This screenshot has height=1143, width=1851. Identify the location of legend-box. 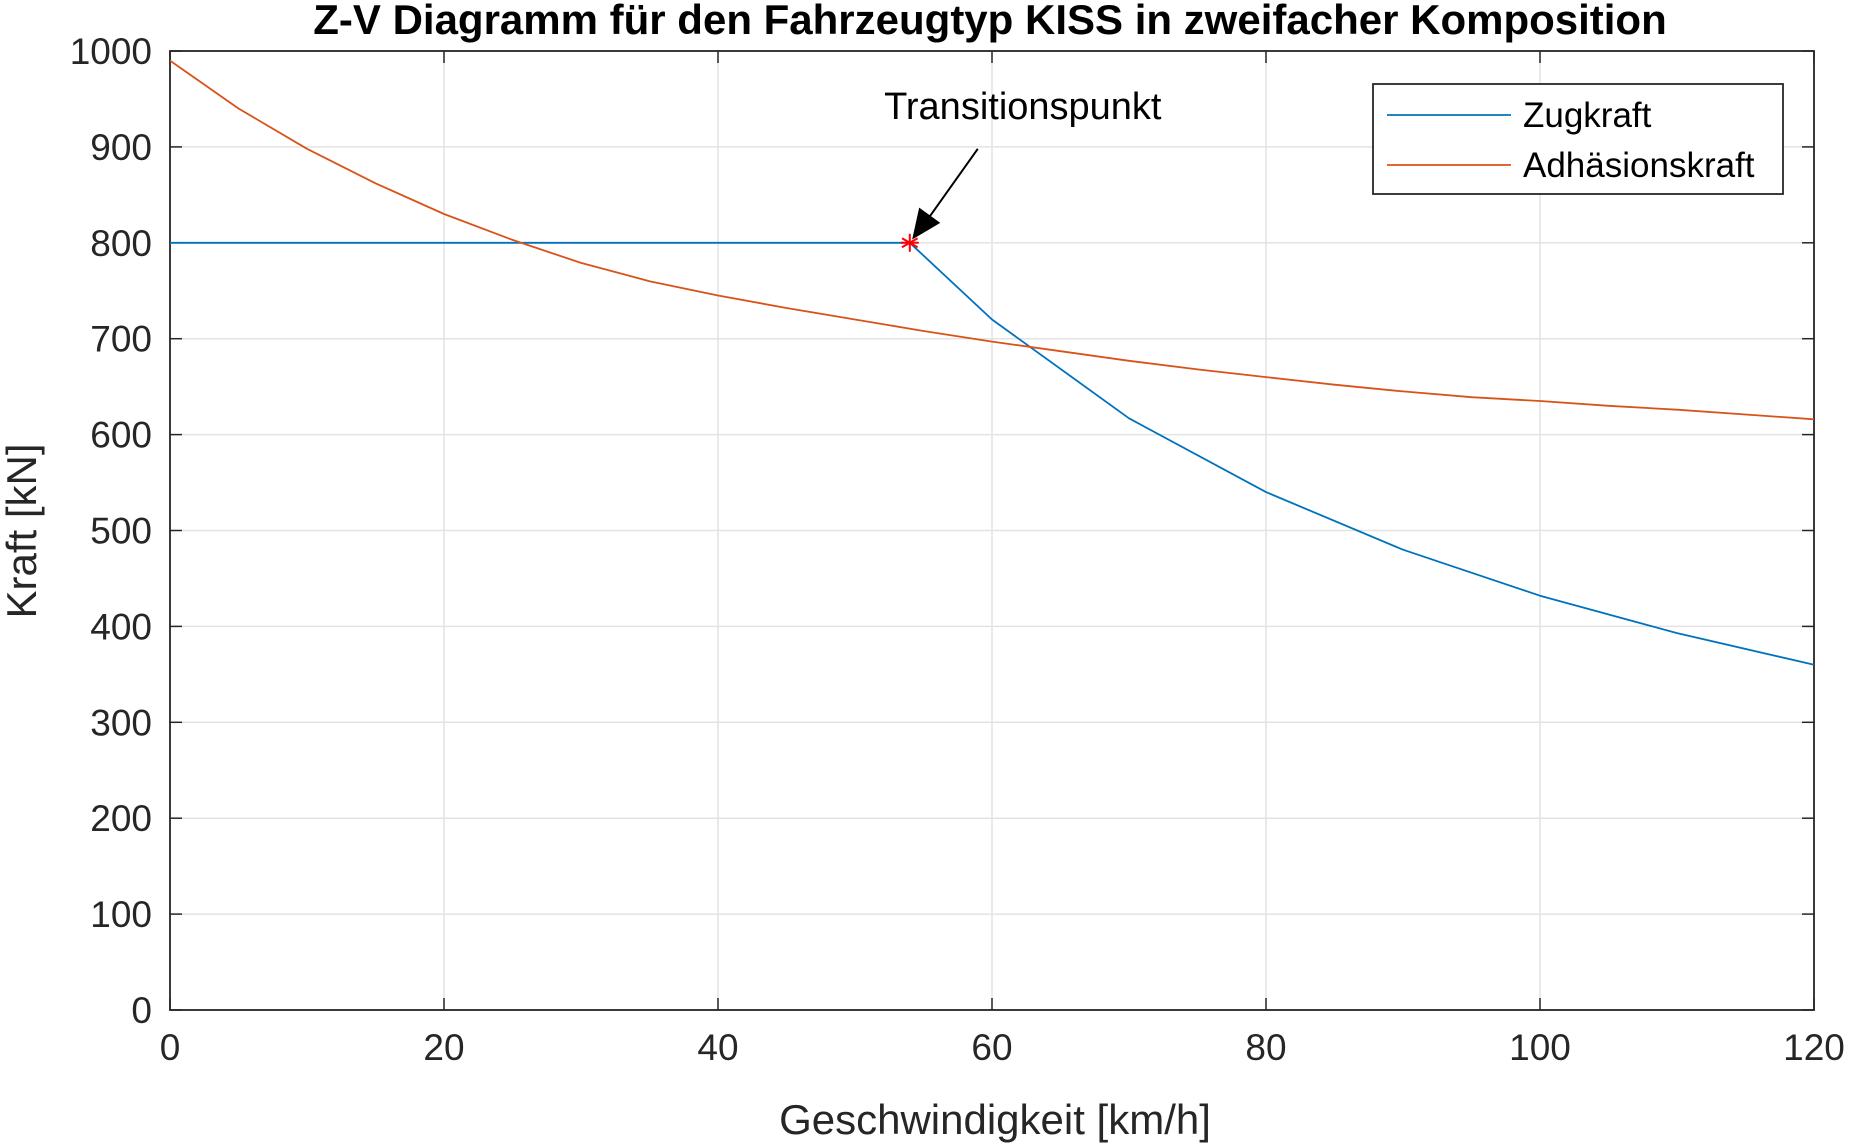
(1578, 139).